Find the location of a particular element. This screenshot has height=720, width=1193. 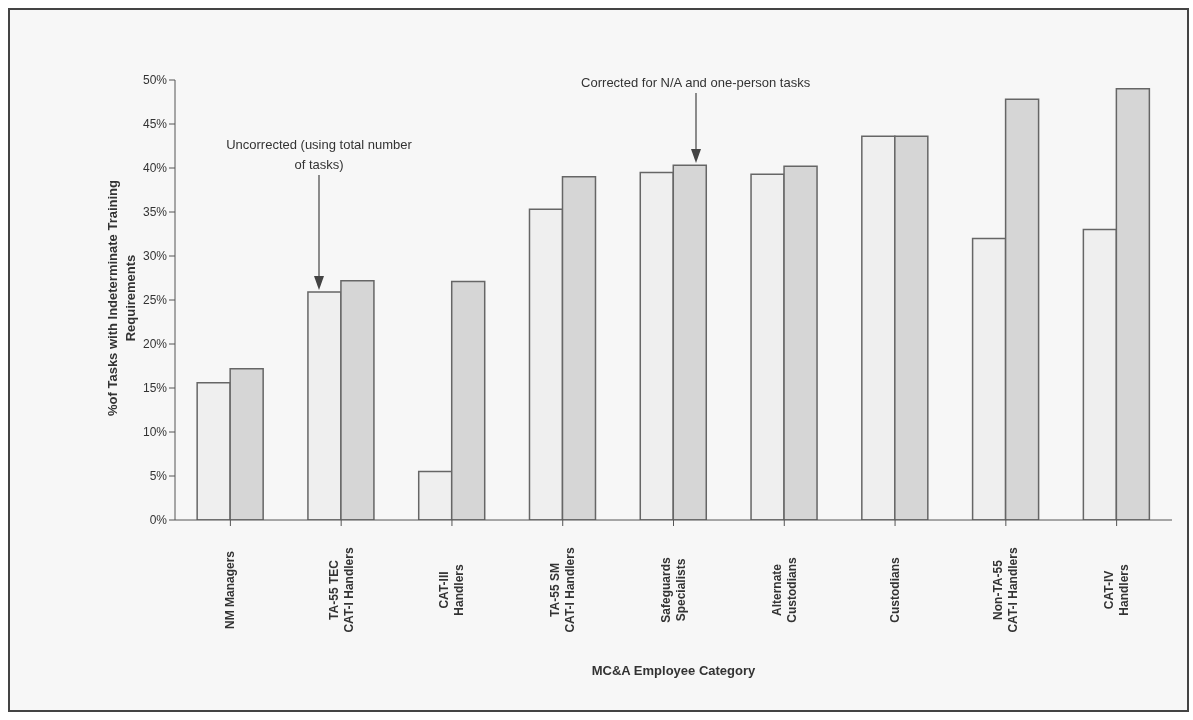

y-tick-label: 15% is located at coordinates (155, 388).